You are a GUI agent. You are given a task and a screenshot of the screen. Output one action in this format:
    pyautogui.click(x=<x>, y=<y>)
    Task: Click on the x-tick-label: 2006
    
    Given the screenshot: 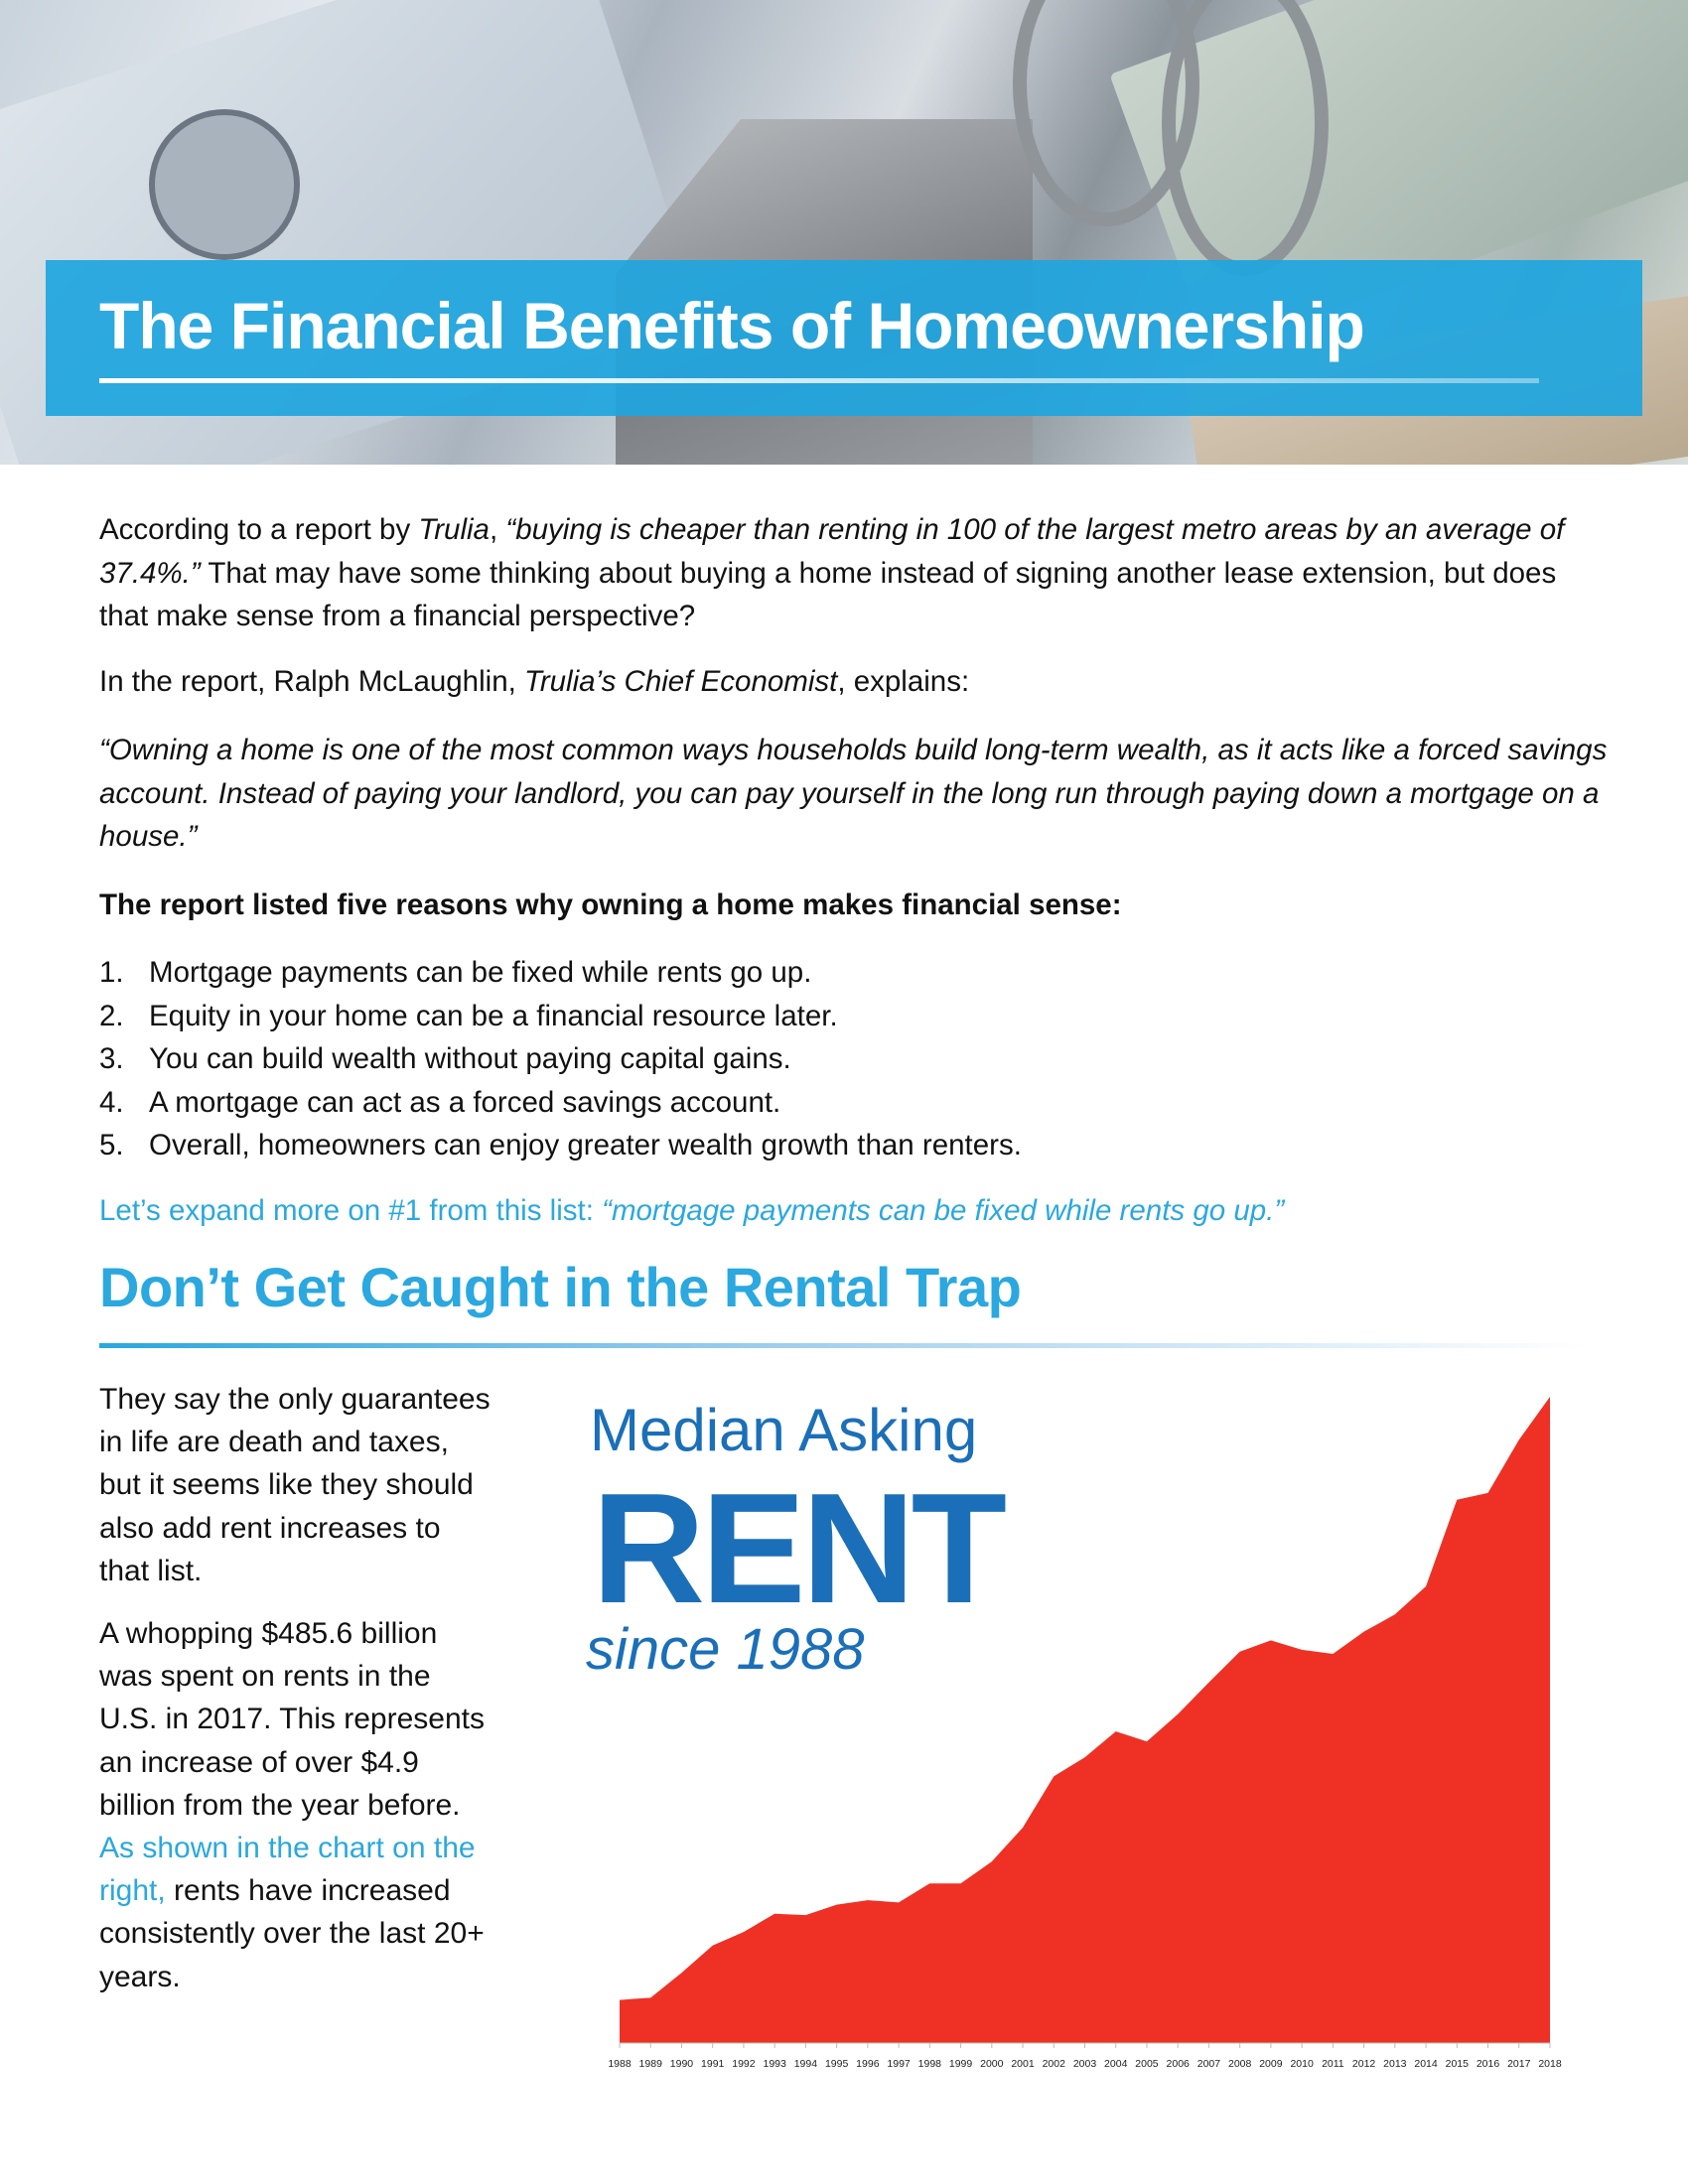 What is the action you would take?
    pyautogui.click(x=1179, y=2064)
    